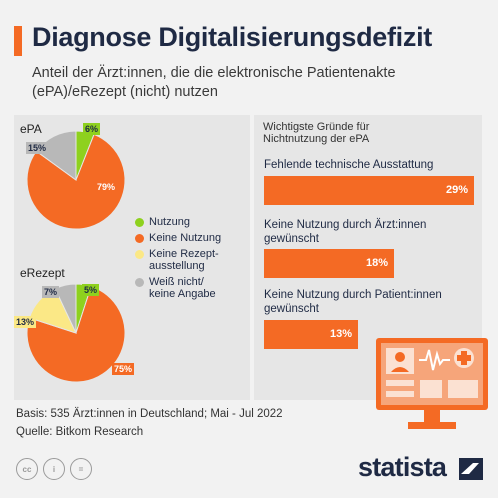 The image size is (498, 498). Describe the element at coordinates (92, 129) in the screenshot. I see `pie-slice-label: 6%` at that location.